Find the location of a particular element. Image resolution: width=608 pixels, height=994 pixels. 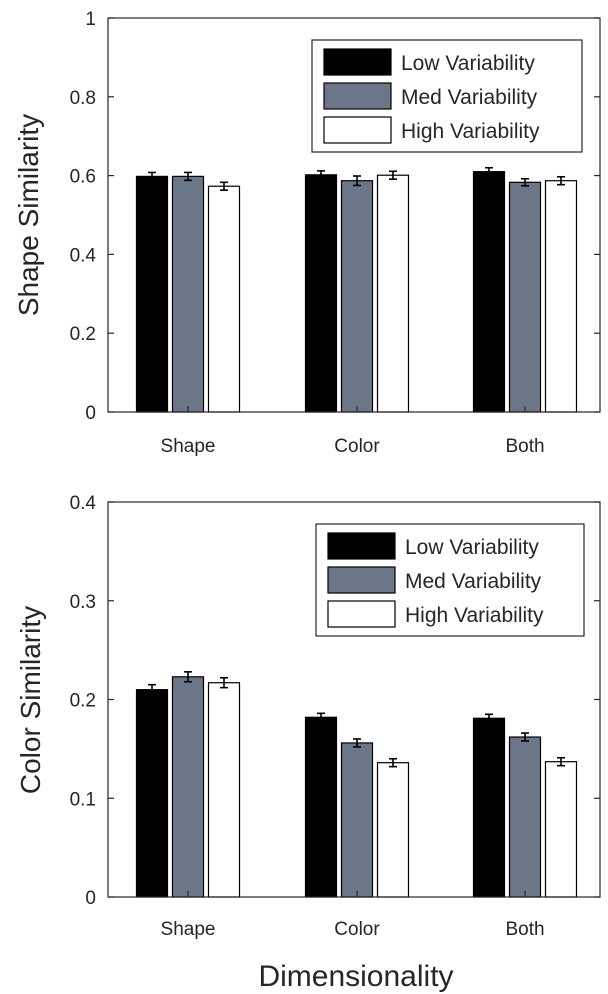

y-tick-label: 0.1 is located at coordinates (83, 799).